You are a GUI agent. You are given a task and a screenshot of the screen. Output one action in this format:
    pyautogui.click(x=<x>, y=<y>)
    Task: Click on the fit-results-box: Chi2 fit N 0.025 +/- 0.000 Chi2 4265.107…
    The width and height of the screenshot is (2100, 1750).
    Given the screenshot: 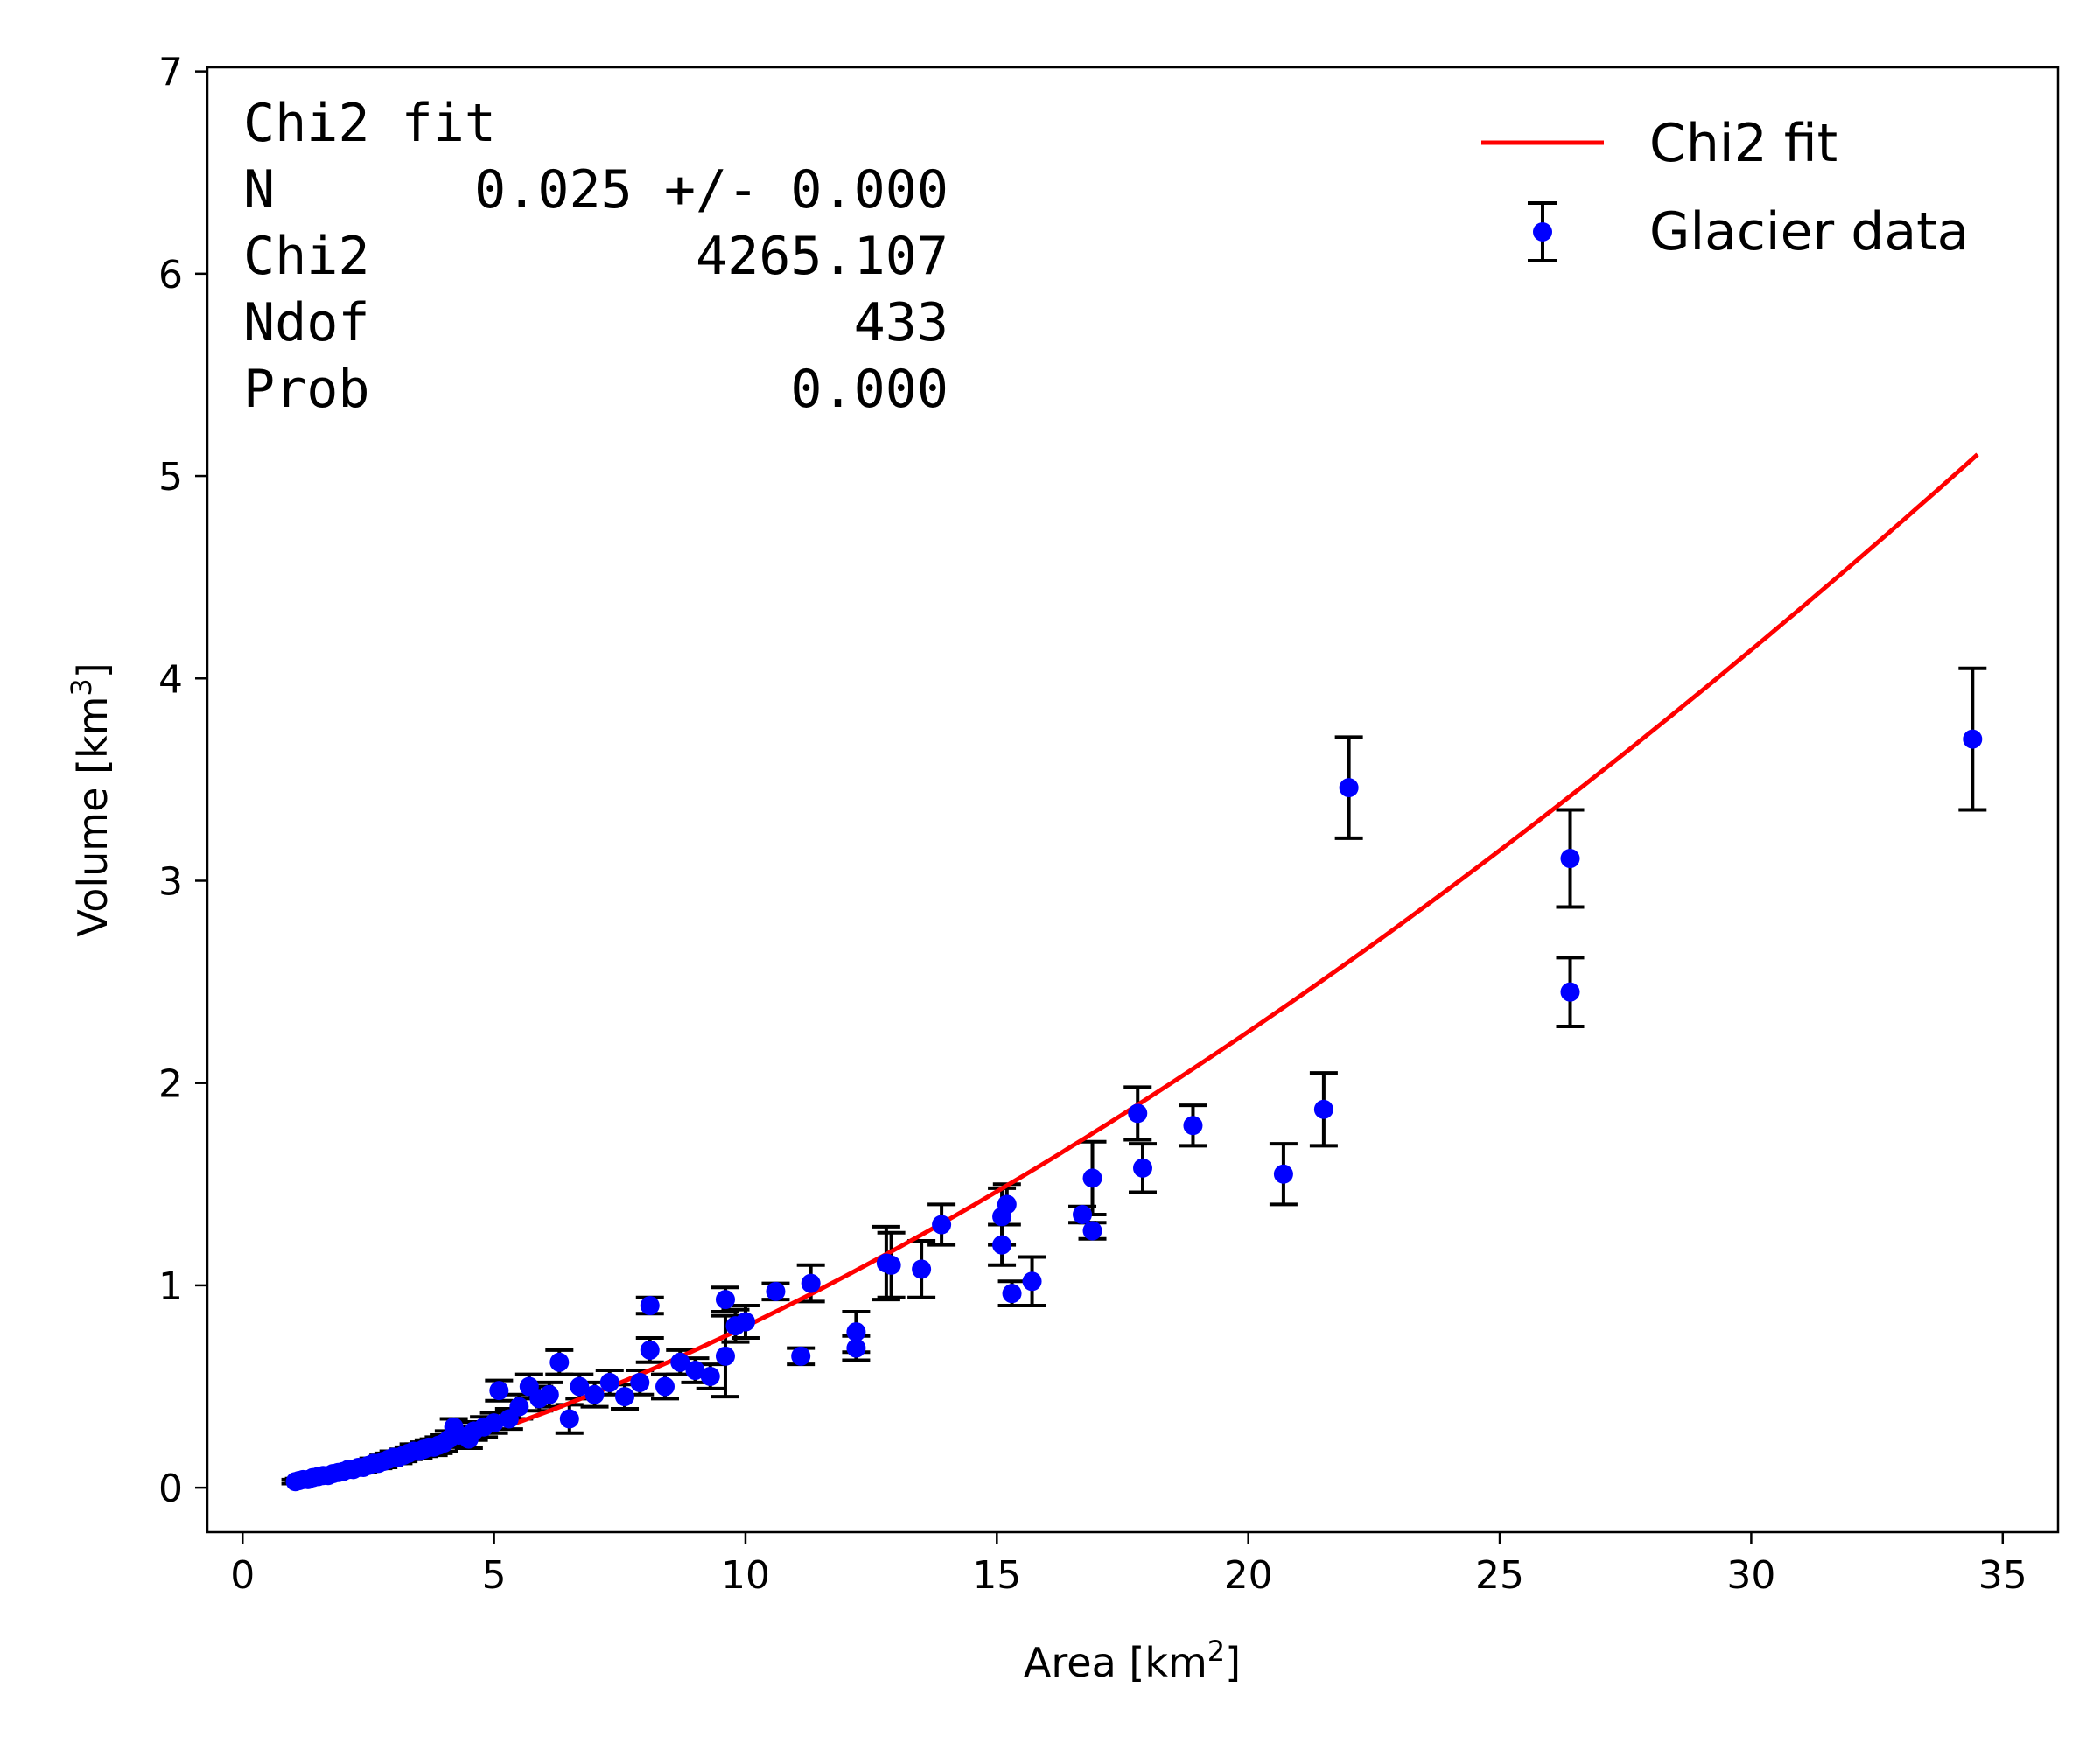 What is the action you would take?
    pyautogui.click(x=595, y=256)
    